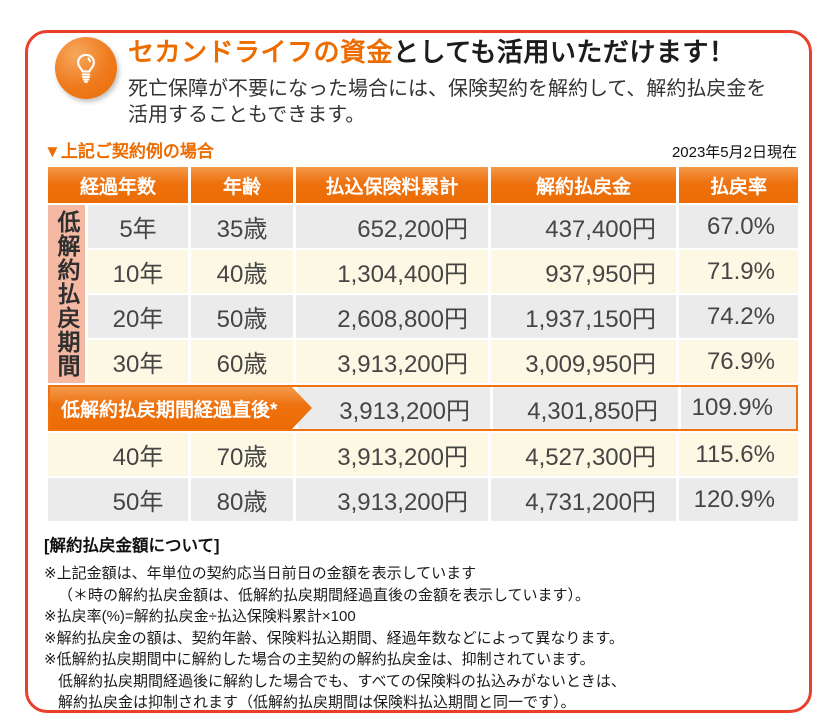  Describe the element at coordinates (583, 316) in the screenshot. I see `table-cell-surrender: 1,937,150円` at that location.